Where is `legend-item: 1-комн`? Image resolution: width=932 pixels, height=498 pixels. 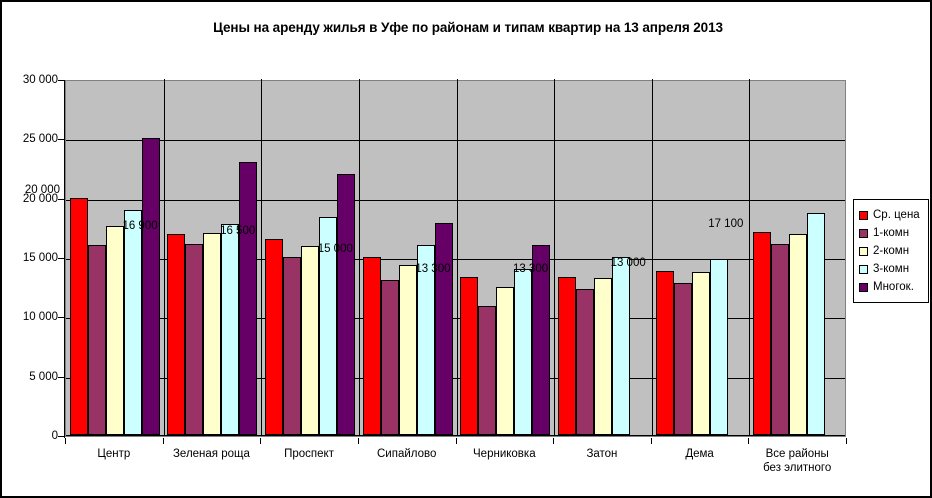 legend-item: 1-комн is located at coordinates (891, 233).